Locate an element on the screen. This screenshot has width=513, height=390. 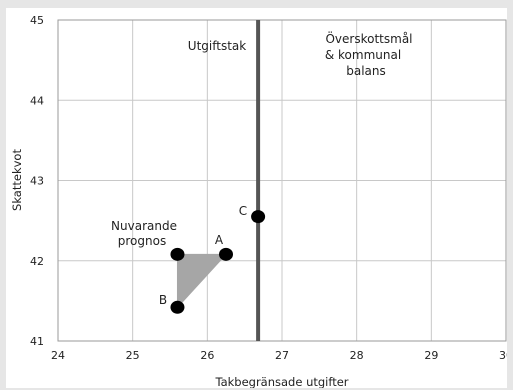
utgiftstak-label: Utgiftstak is located at coordinates (217, 46).